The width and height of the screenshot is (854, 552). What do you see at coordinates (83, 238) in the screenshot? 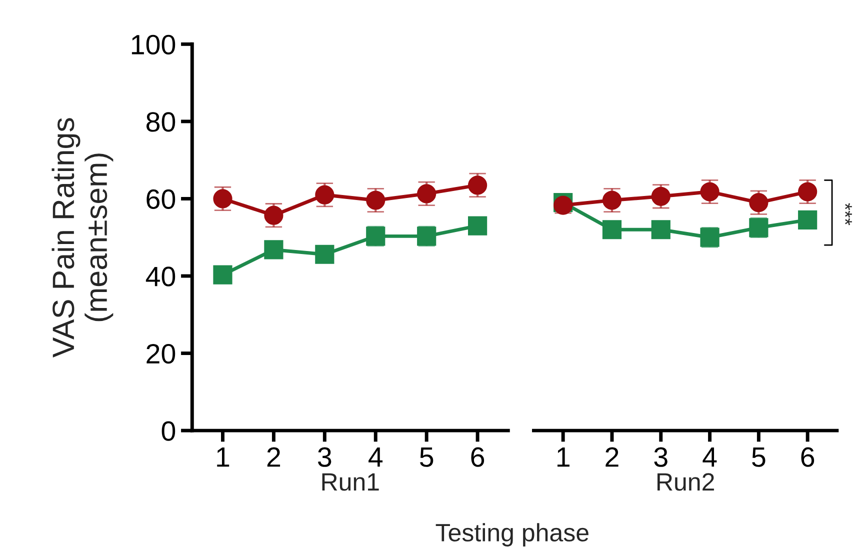
I see `y-axis-title: VAS Pain Ratings (mean±sem)` at bounding box center [83, 238].